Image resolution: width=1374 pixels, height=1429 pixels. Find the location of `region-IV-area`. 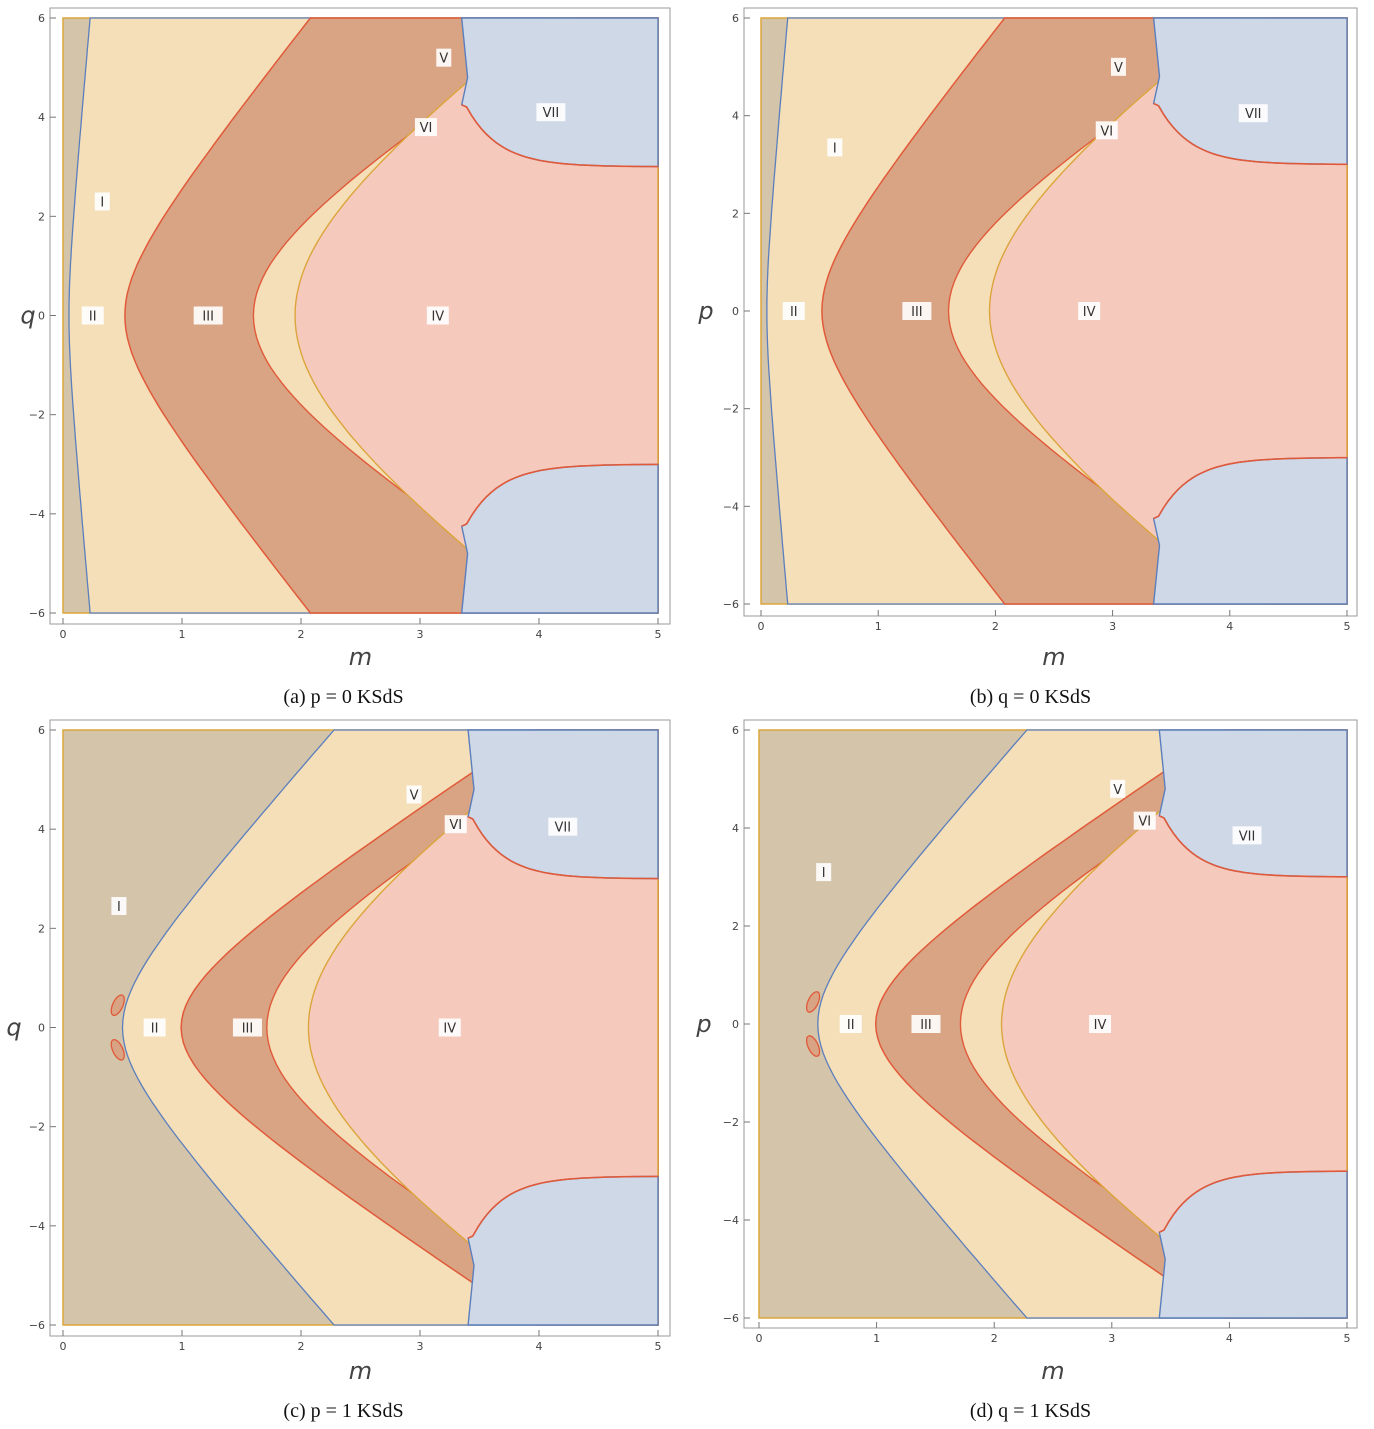

region-IV-area is located at coordinates (1168, 311).